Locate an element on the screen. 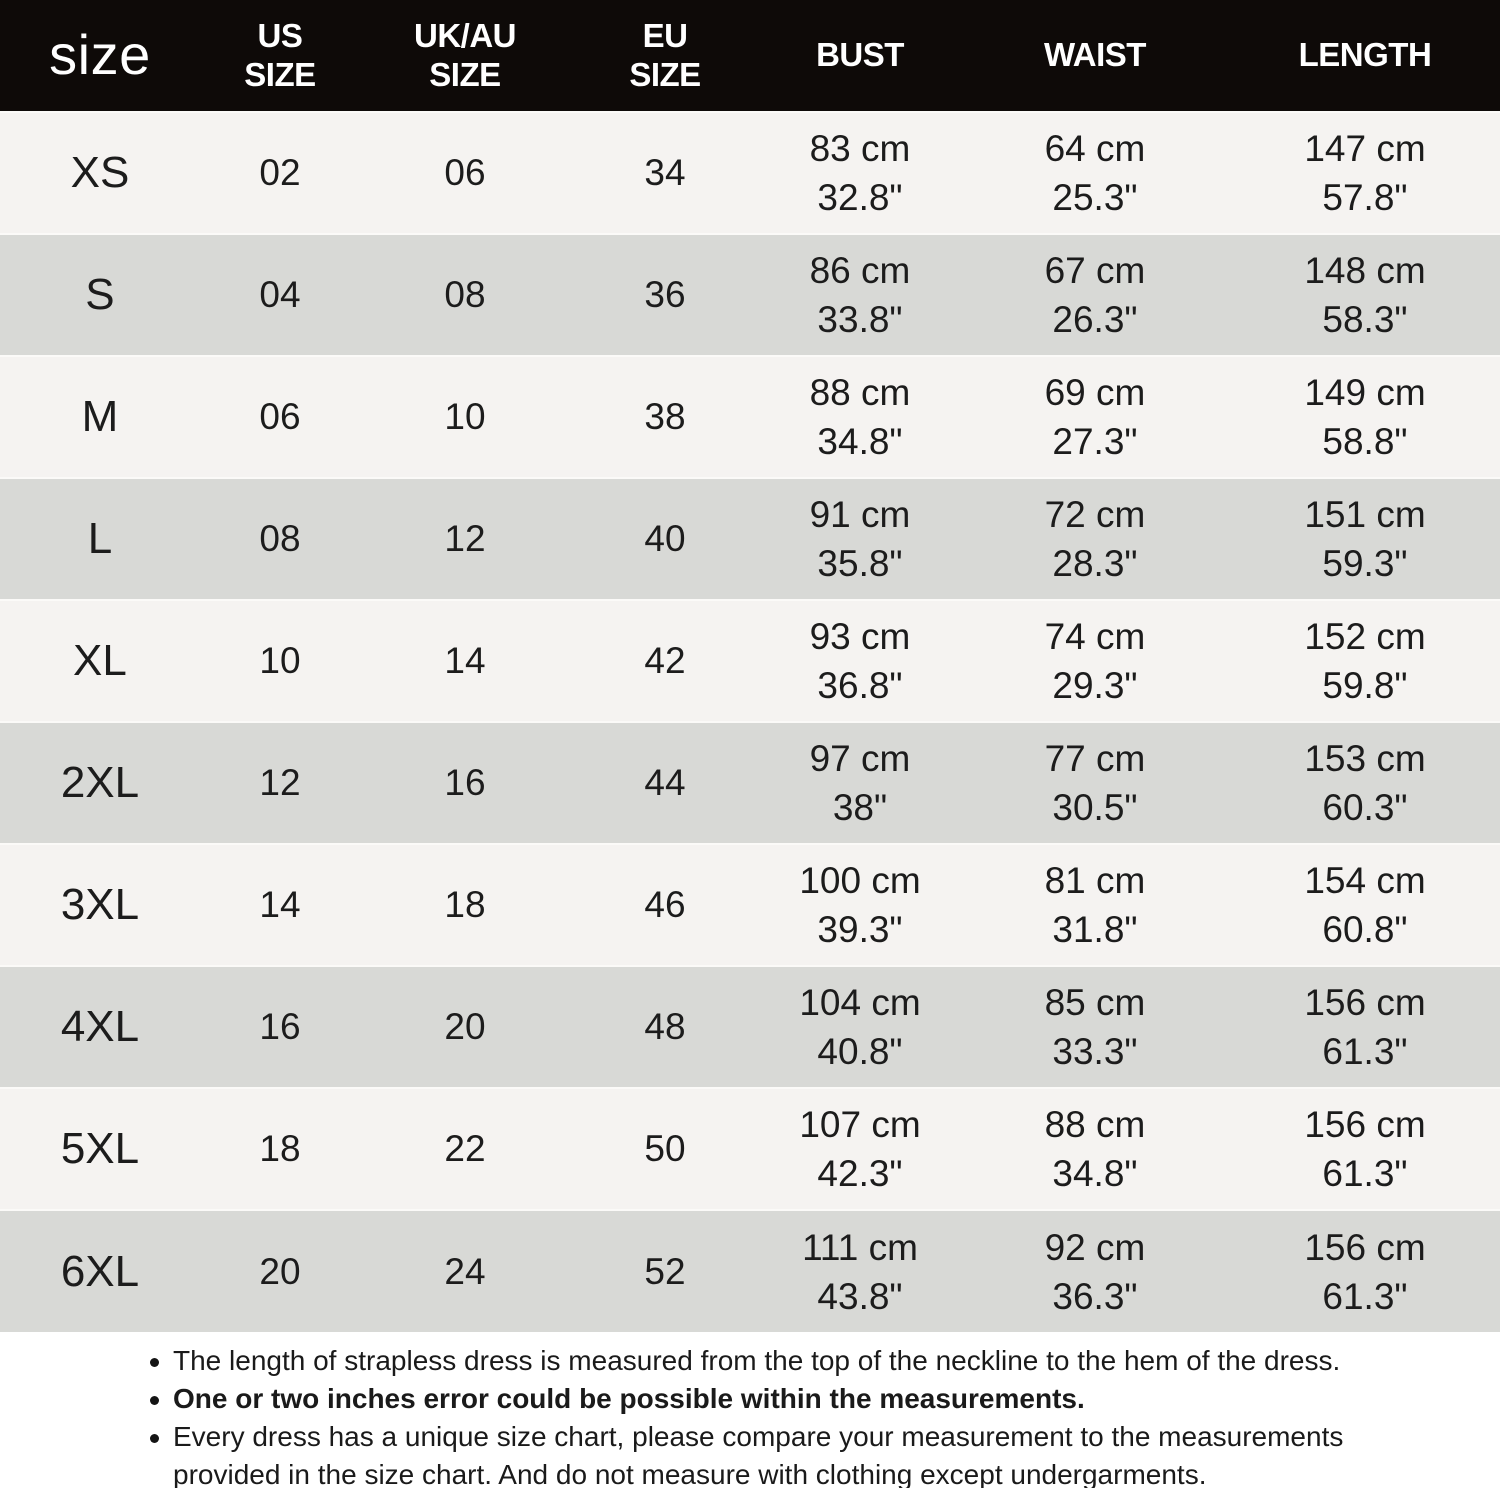 Image resolution: width=1500 pixels, height=1488 pixels. waist-cell: 64 cm 25.3" is located at coordinates (1095, 173).